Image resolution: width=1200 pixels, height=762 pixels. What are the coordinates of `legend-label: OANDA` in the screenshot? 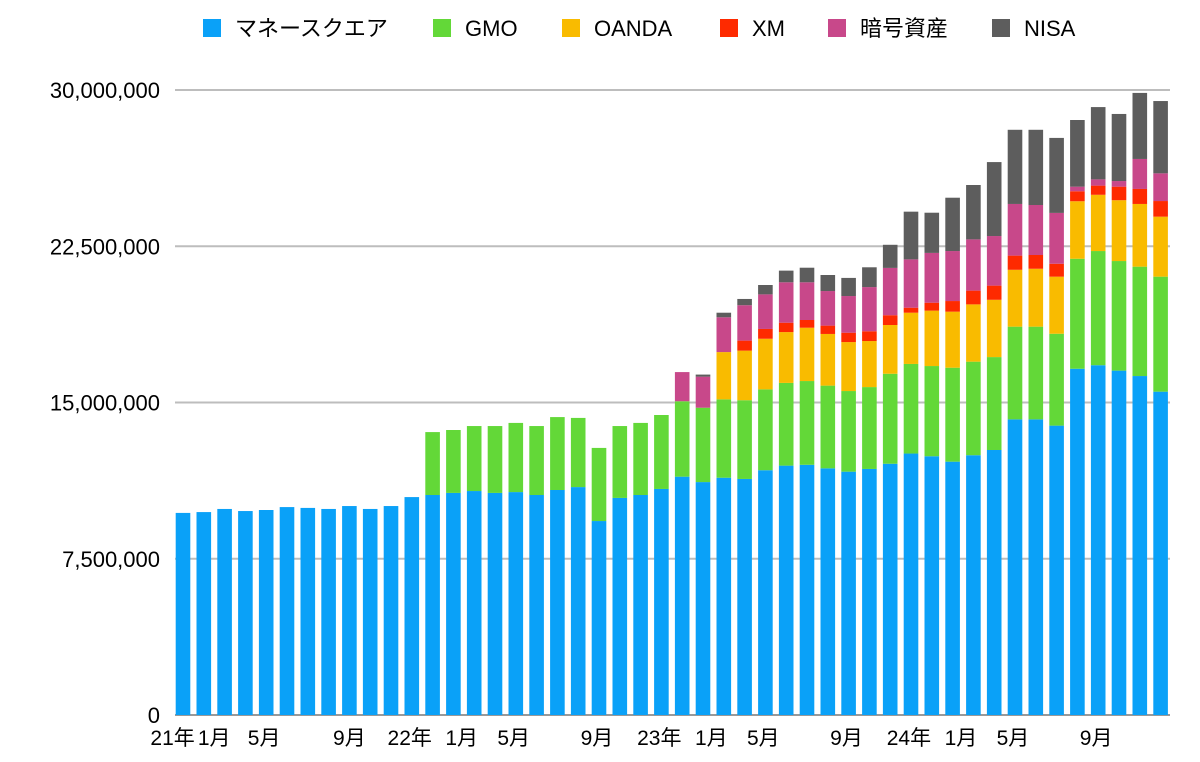 It's located at (633, 28).